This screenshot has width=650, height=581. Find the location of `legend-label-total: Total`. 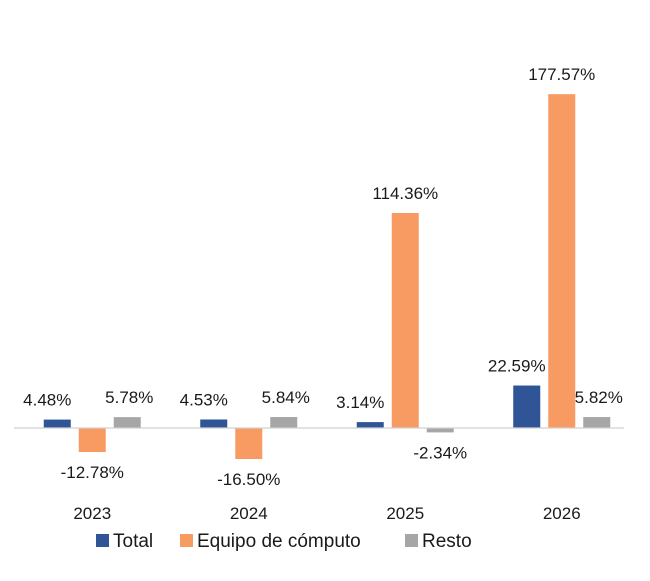

legend-label-total: Total is located at coordinates (133, 541).